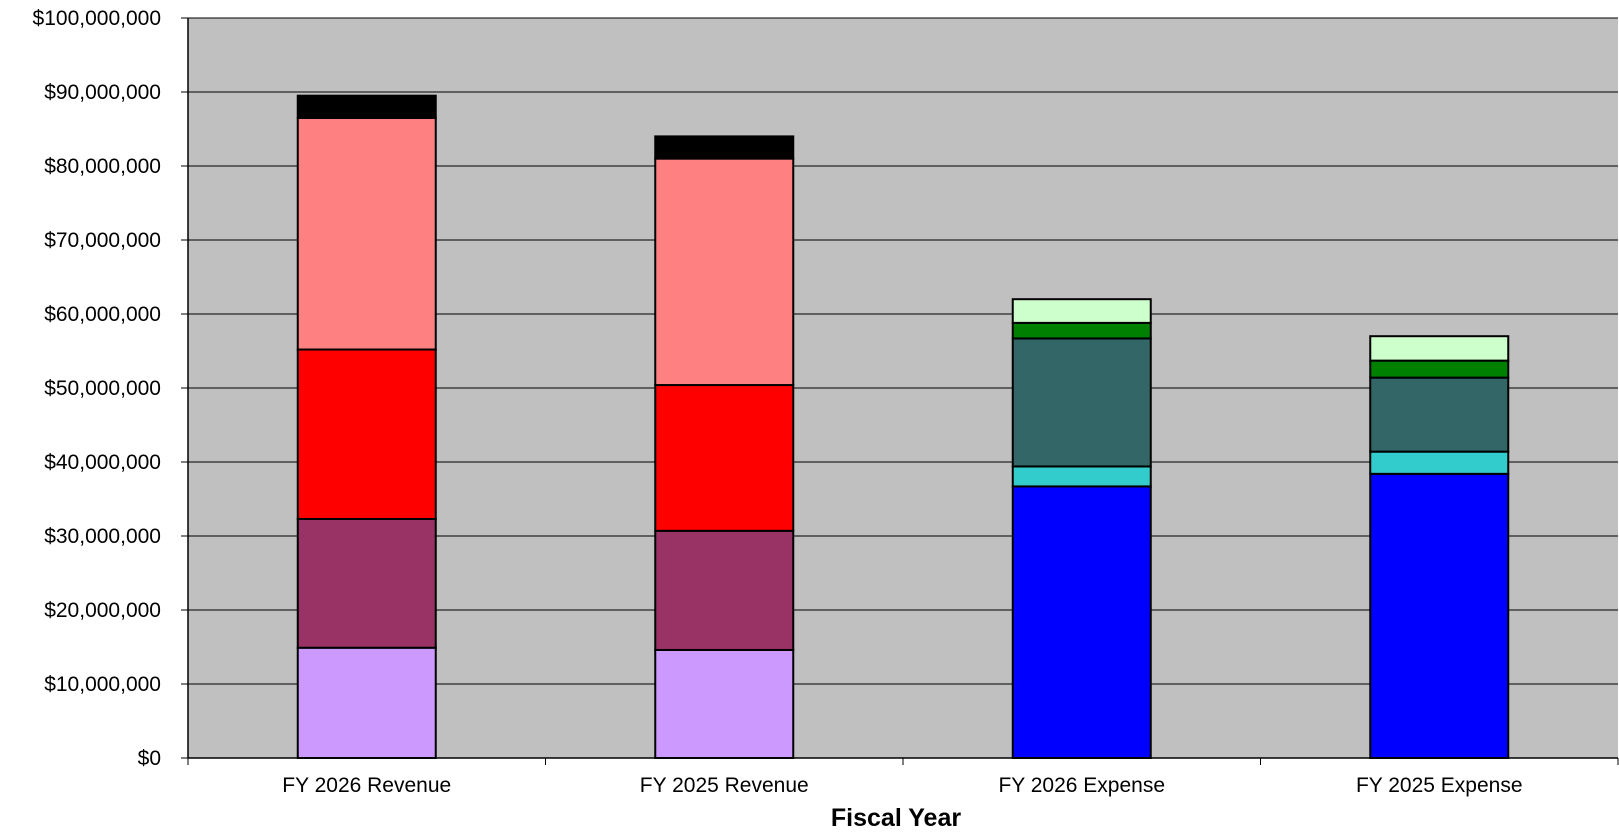  I want to click on y-tick-label: $20,000,000, so click(102, 610).